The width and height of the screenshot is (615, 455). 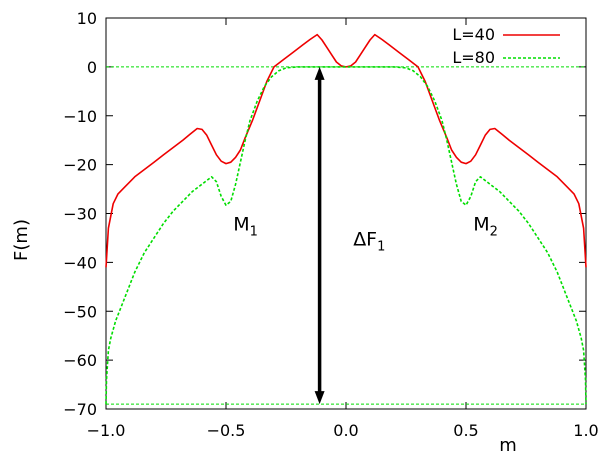 I want to click on arrow-head-bottom, so click(x=319, y=398).